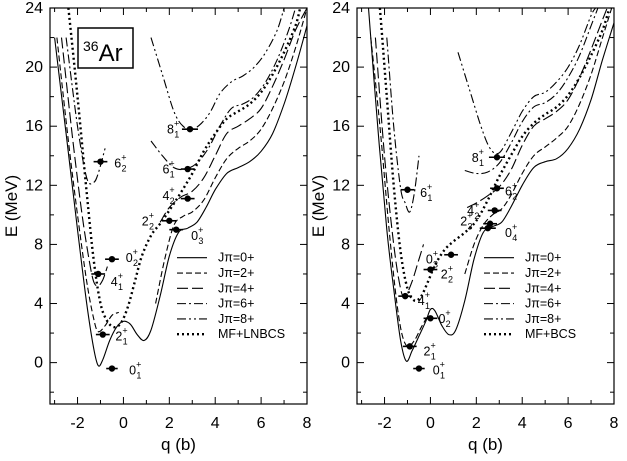 This screenshot has width=627, height=461. I want to click on nucleus-badge: 36Ar, so click(105, 48).